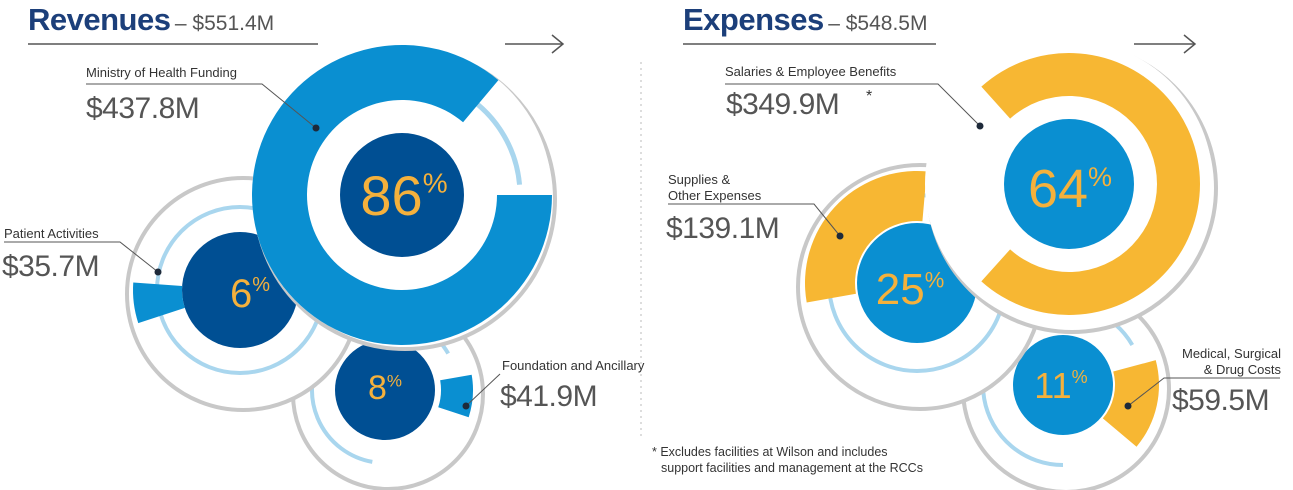 Image resolution: width=1293 pixels, height=490 pixels. I want to click on foundation-label: Foundation and Ancillary, so click(573, 365).